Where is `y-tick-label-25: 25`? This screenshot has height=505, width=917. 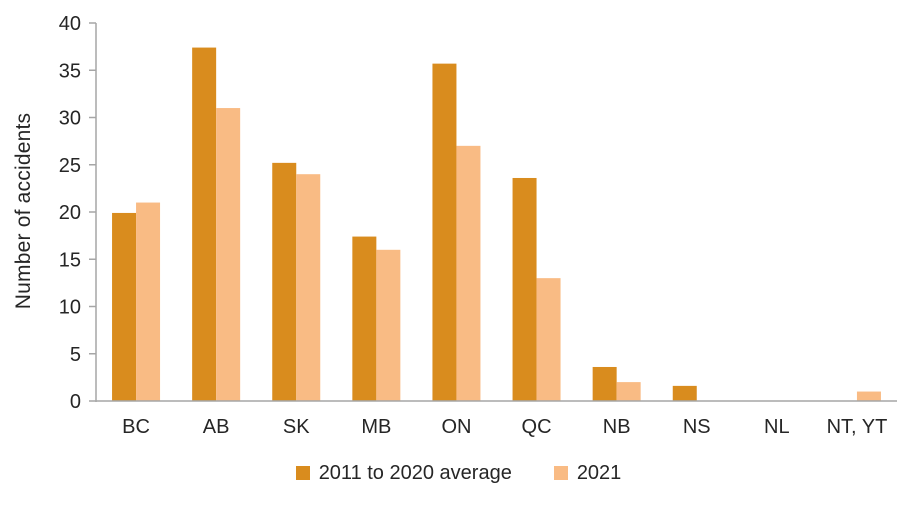
y-tick-label-25: 25 is located at coordinates (70, 166).